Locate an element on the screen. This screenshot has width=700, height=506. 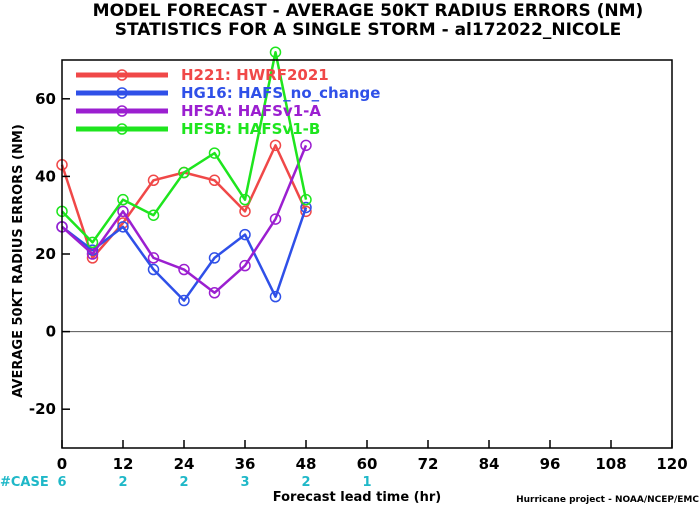
case-count: 1 is located at coordinates (366, 482).